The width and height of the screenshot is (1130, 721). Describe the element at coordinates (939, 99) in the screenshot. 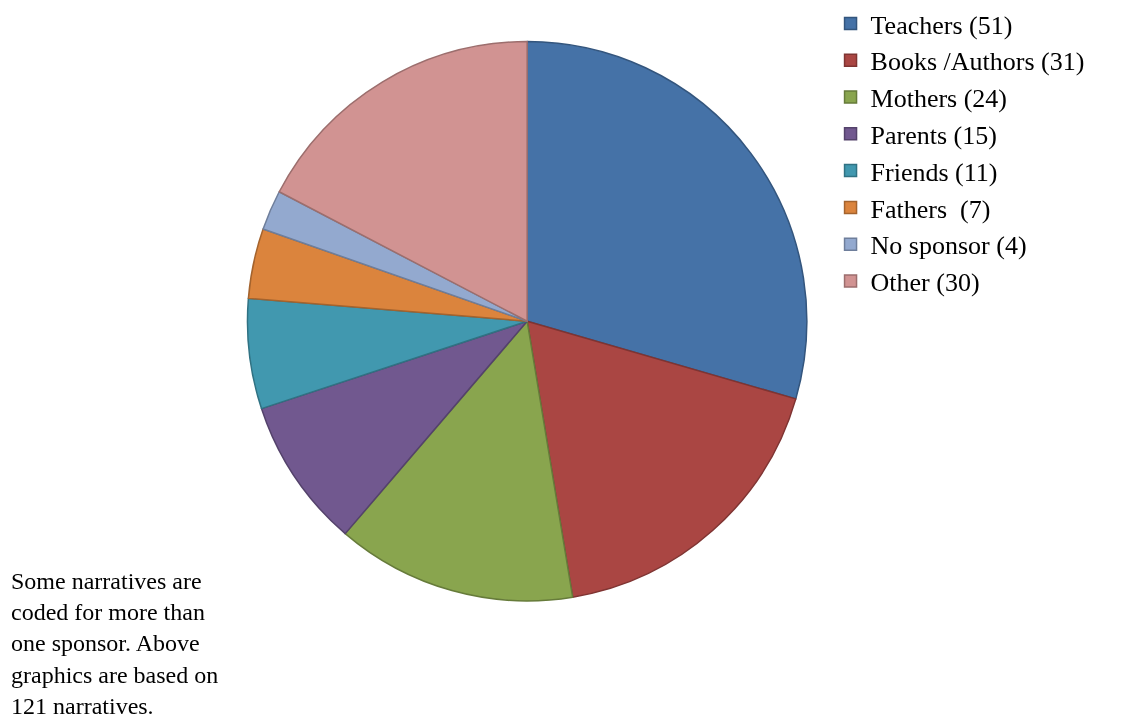

I see `legend-label: Mothers (24)` at that location.